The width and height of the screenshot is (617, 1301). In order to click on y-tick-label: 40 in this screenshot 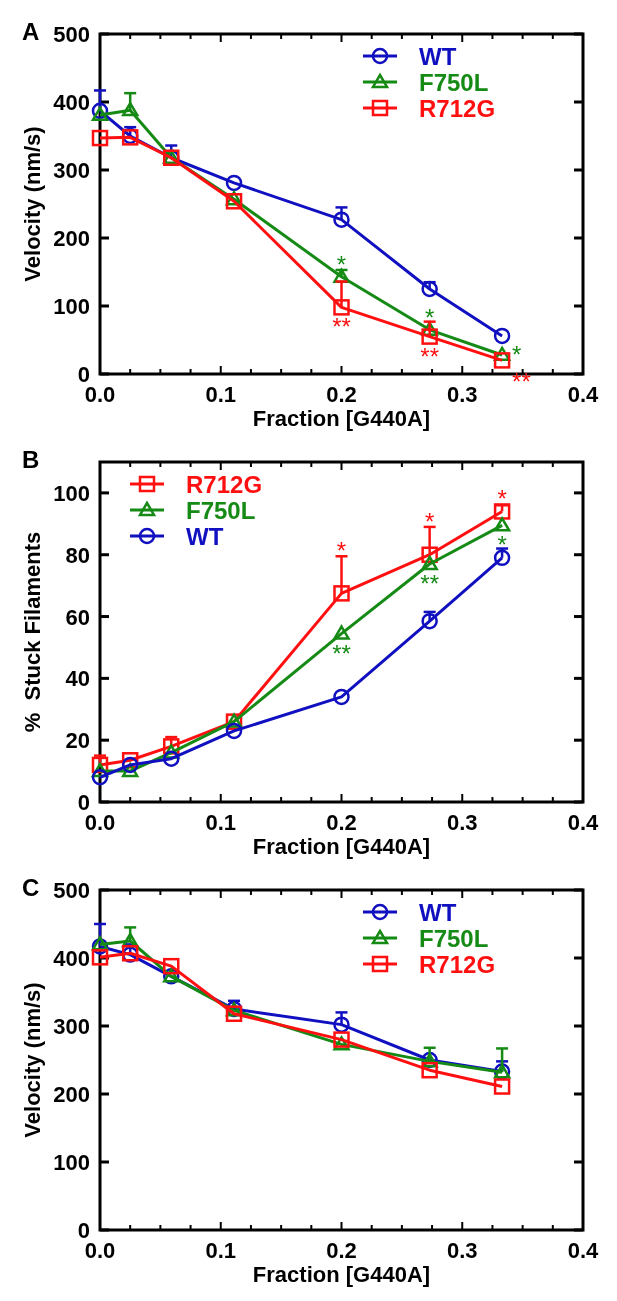, I will do `click(77, 679)`.